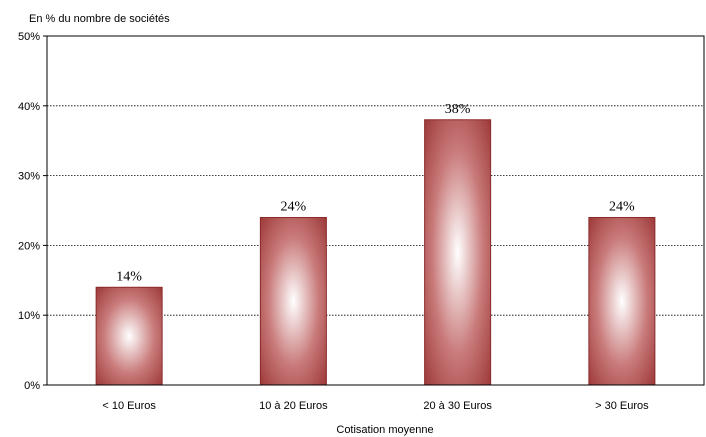 This screenshot has height=437, width=706. What do you see at coordinates (29, 37) in the screenshot?
I see `y-tick-label: 50%` at bounding box center [29, 37].